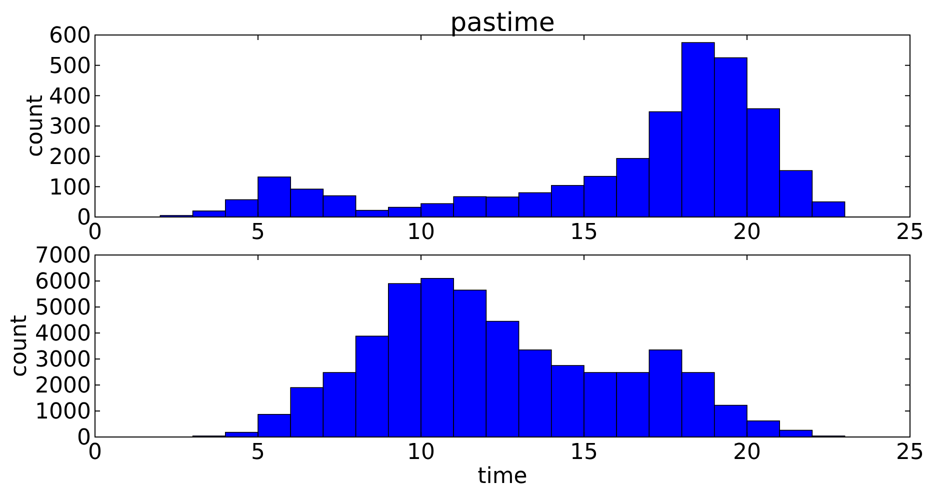  Describe the element at coordinates (63, 360) in the screenshot. I see `y-tick-label: 3000` at that location.